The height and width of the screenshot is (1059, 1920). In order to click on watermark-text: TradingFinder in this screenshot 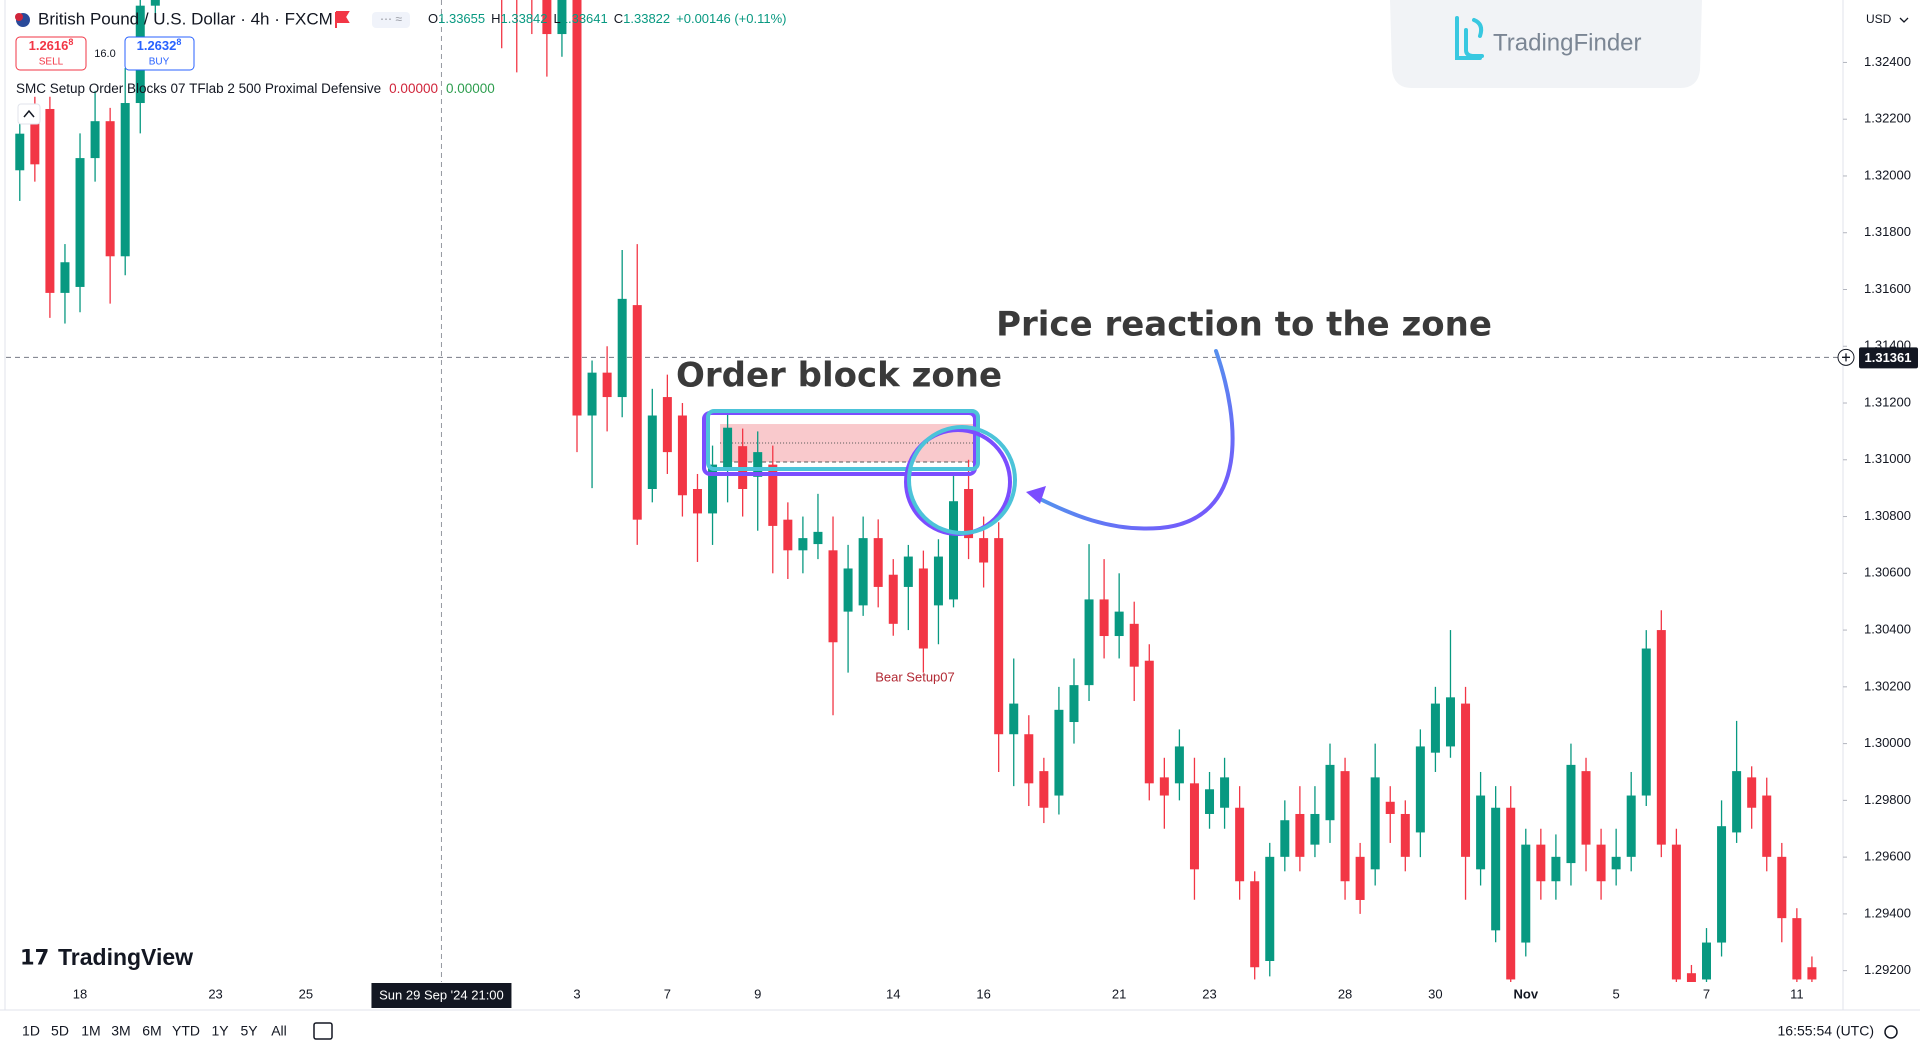, I will do `click(1567, 42)`.